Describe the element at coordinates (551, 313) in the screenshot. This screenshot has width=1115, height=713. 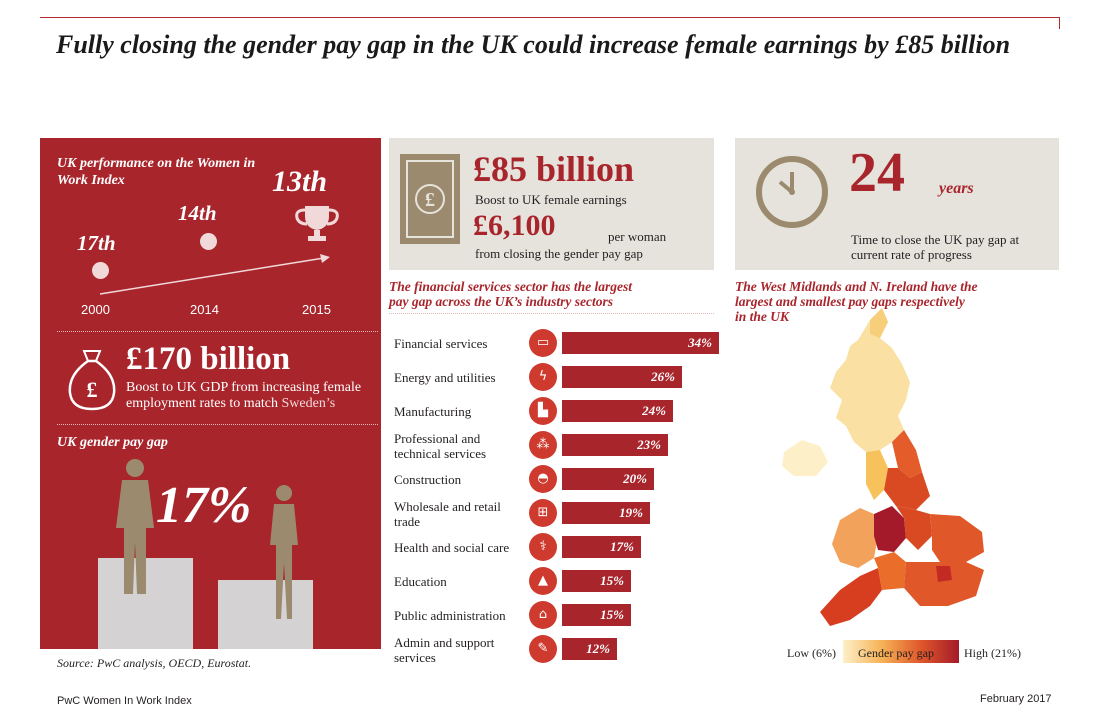
I see `sectors-divider` at that location.